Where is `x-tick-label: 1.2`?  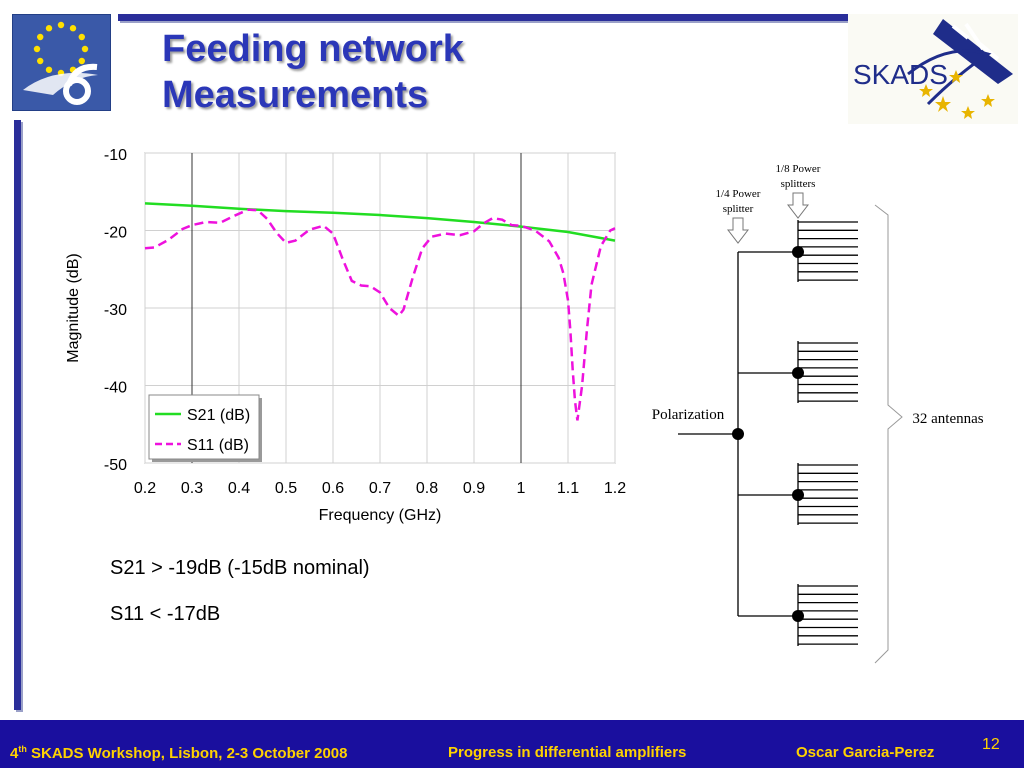 x-tick-label: 1.2 is located at coordinates (615, 488).